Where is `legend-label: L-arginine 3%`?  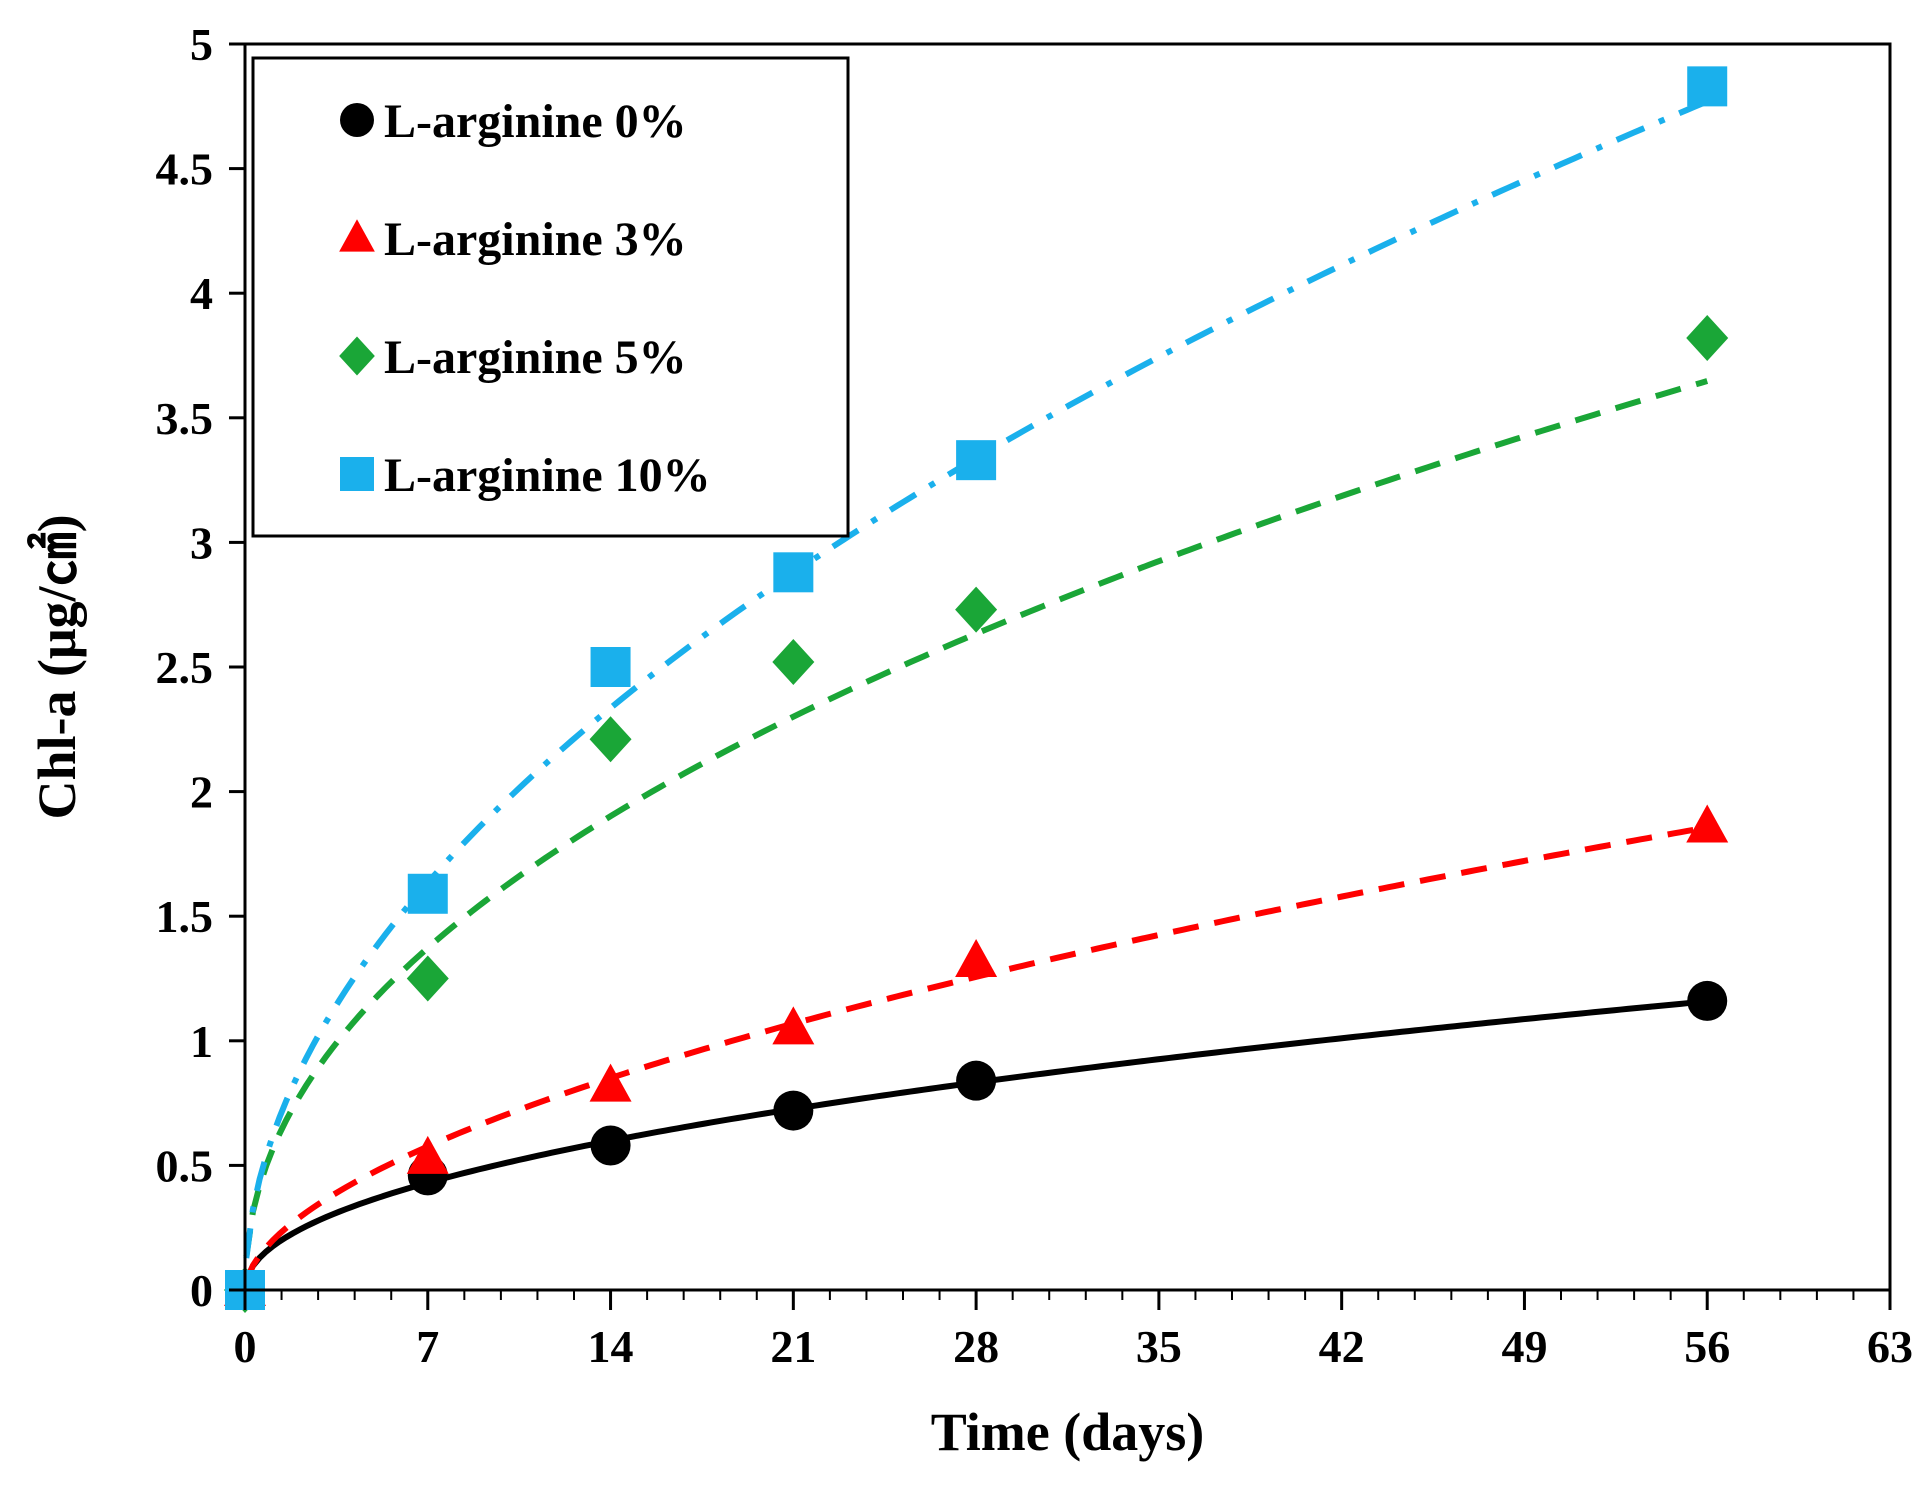 legend-label: L-arginine 3% is located at coordinates (535, 239).